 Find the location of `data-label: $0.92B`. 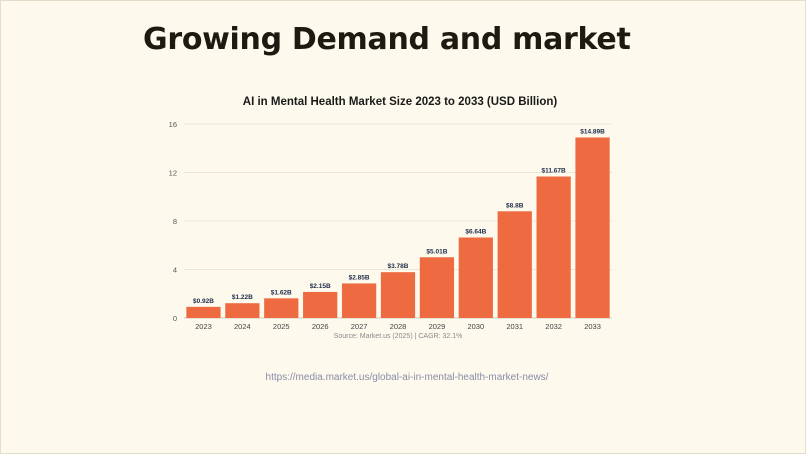

data-label: $0.92B is located at coordinates (203, 301).